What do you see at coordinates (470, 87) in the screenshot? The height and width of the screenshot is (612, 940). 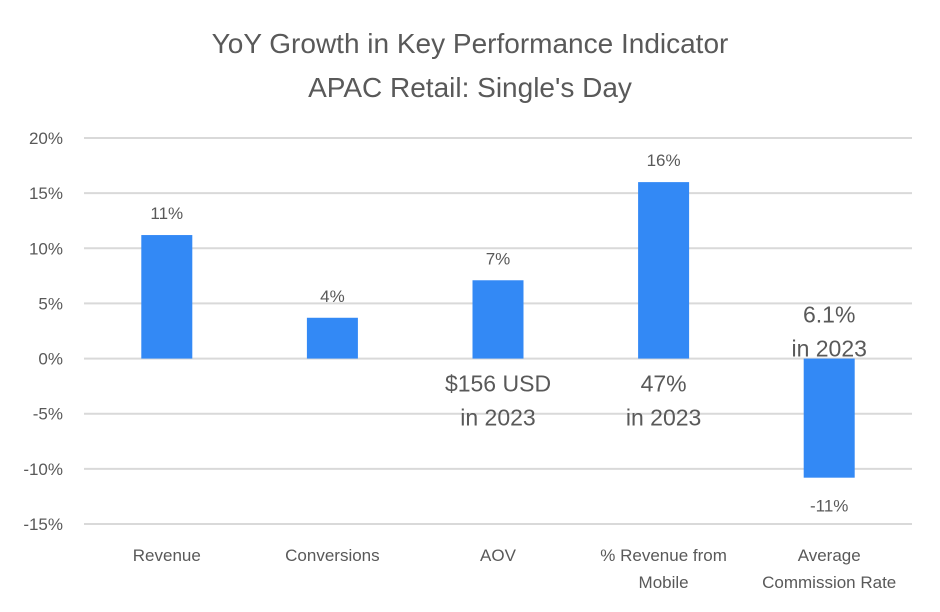 I see `chart-title-line-2: APAC Retail: Single's Day` at bounding box center [470, 87].